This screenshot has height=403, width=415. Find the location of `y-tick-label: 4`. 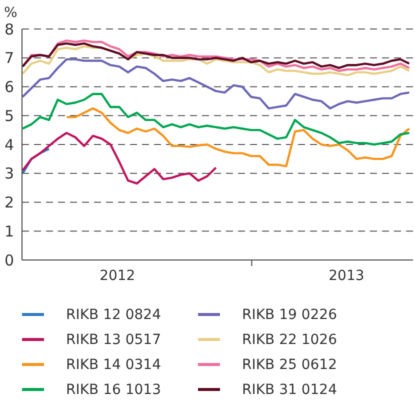

y-tick-label: 4 is located at coordinates (9, 145).